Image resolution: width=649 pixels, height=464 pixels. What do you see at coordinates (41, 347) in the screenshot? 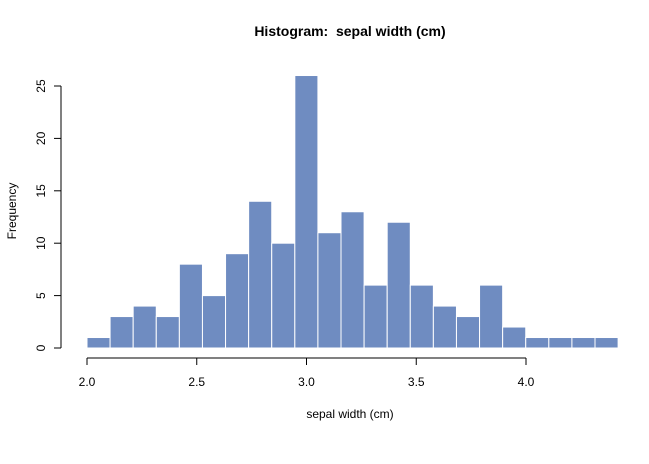
I see `y-tick-label: 0` at bounding box center [41, 347].